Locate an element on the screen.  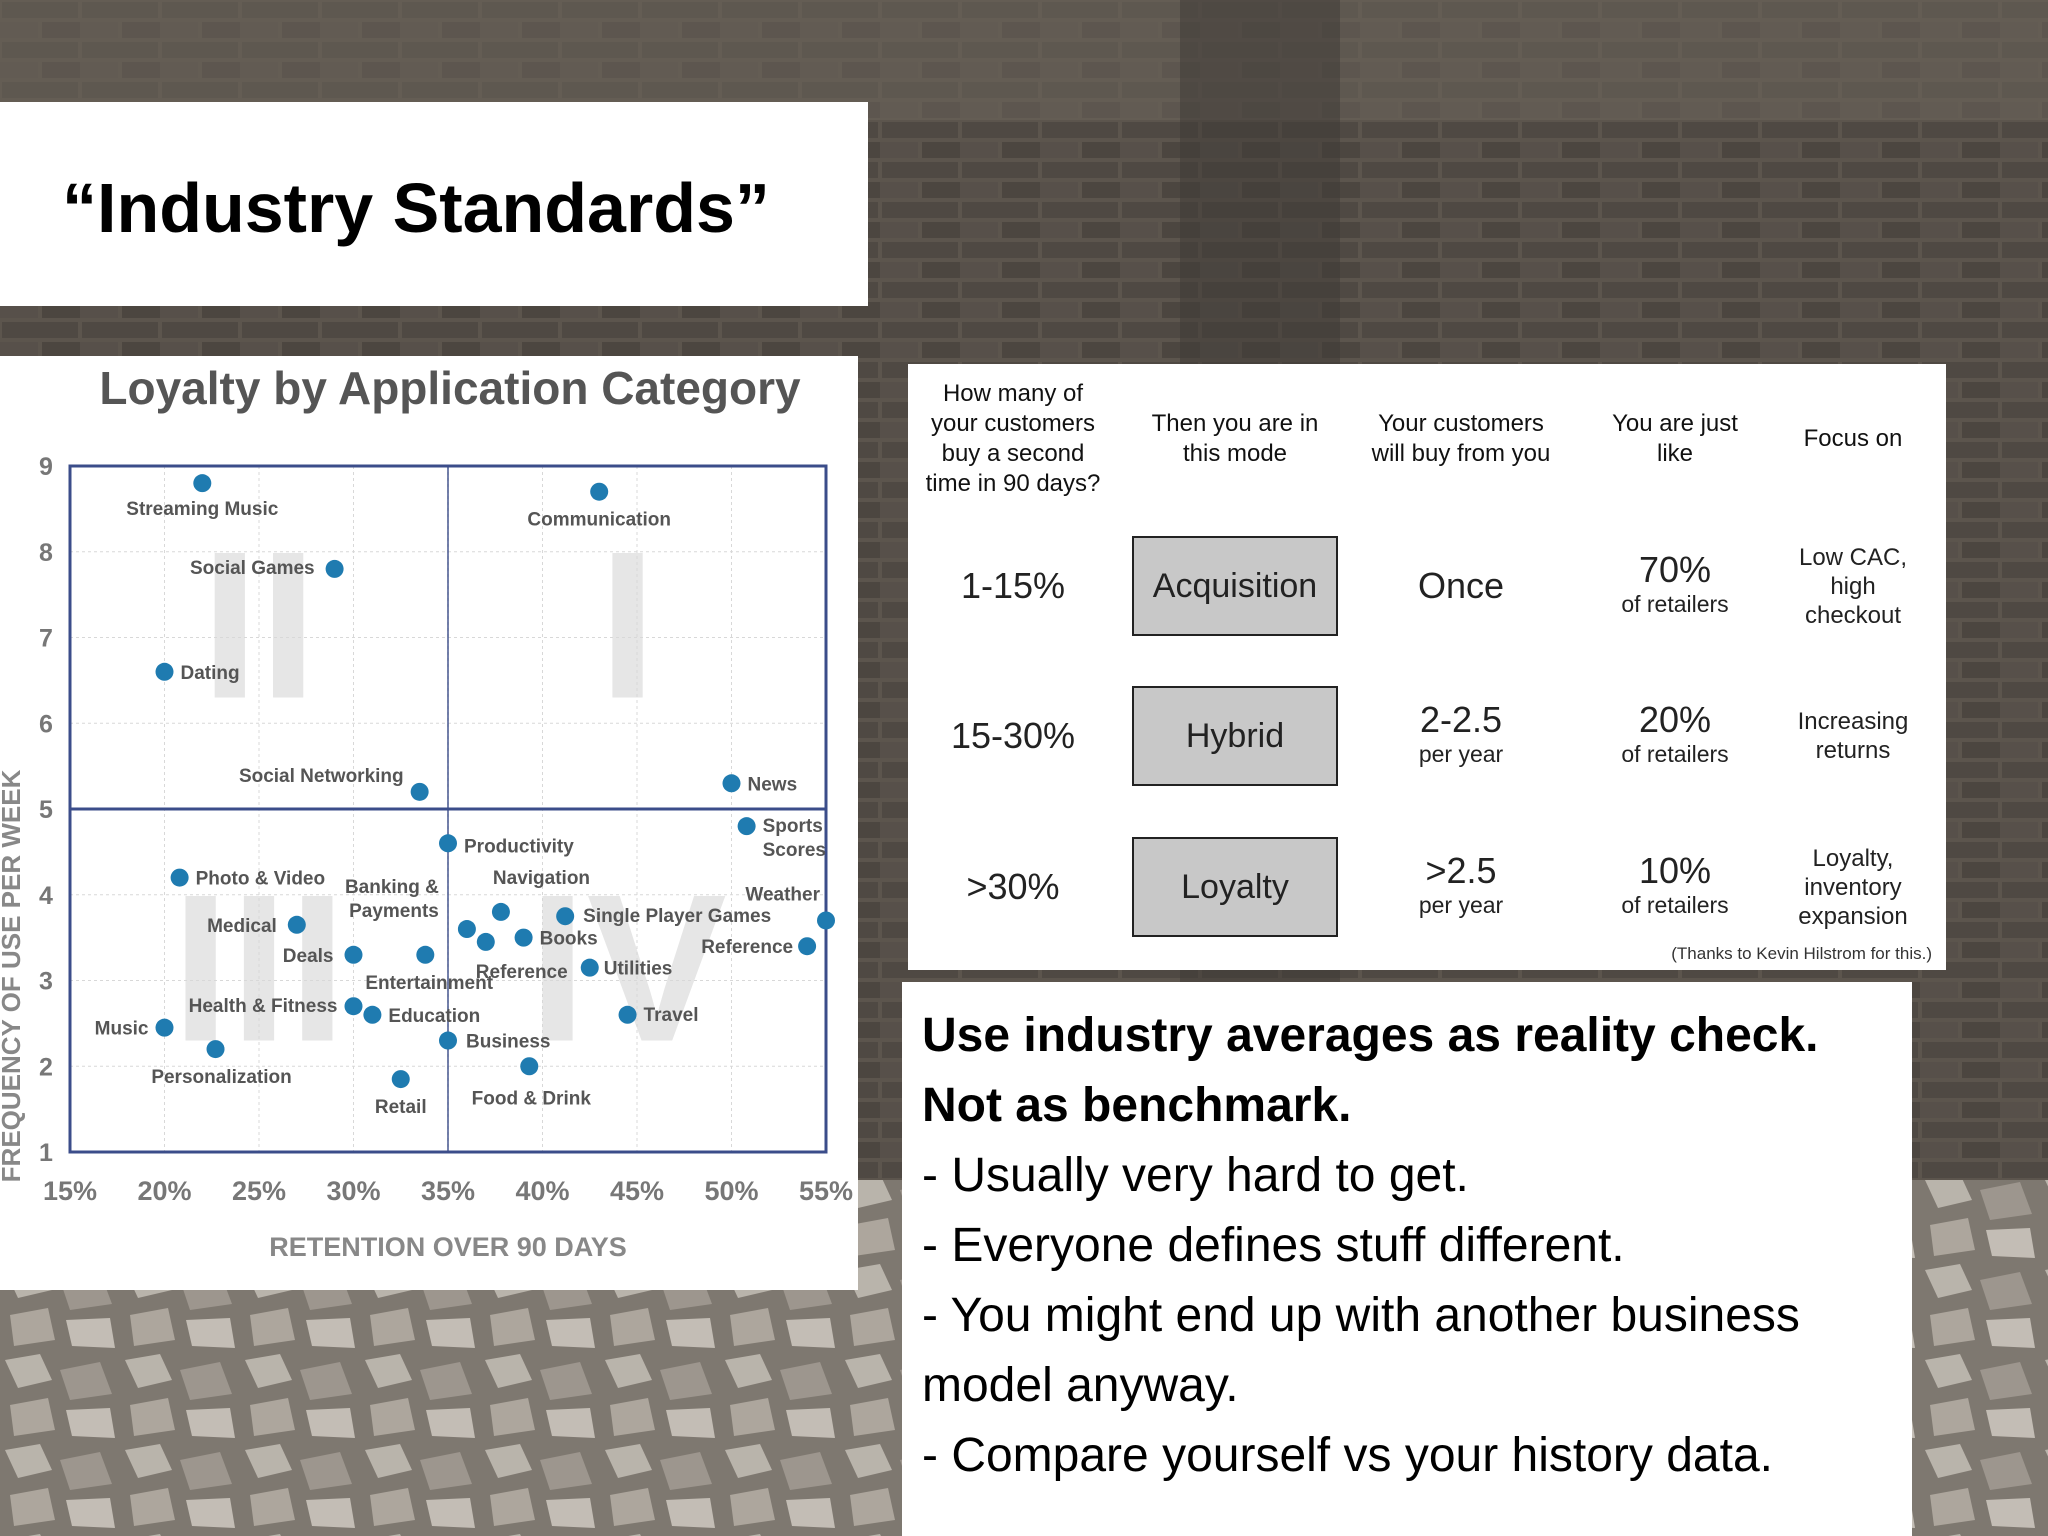
table-header-line: How many of is located at coordinates (1013, 393).